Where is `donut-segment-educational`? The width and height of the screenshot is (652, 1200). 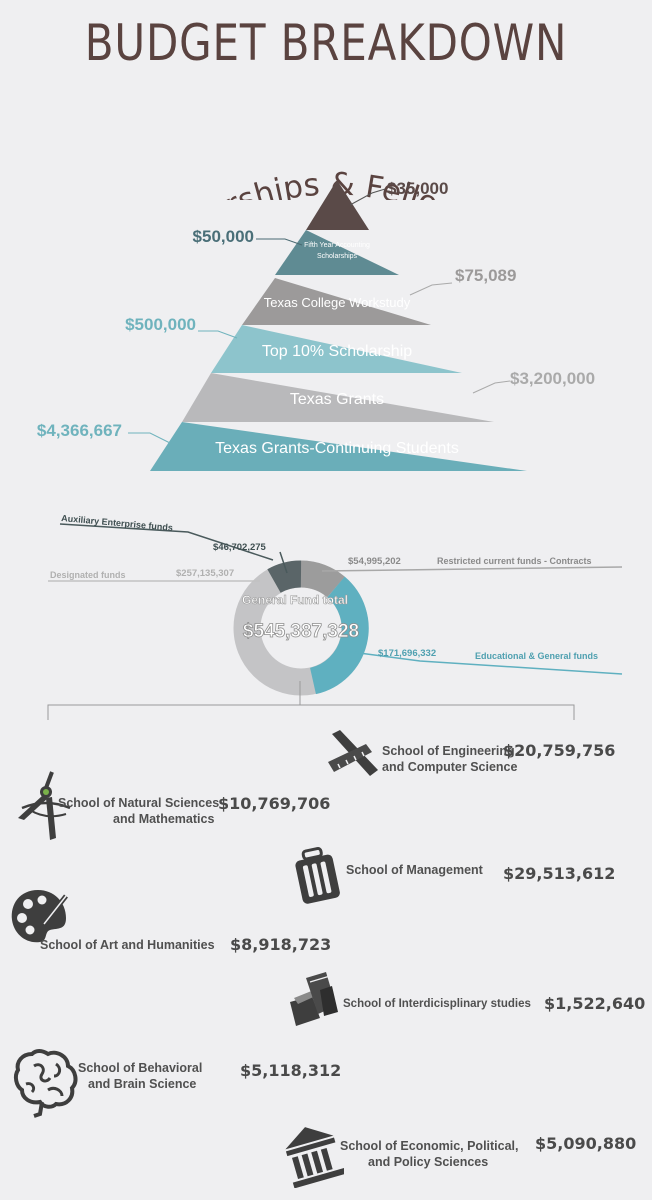
donut-segment-educational is located at coordinates (339, 635).